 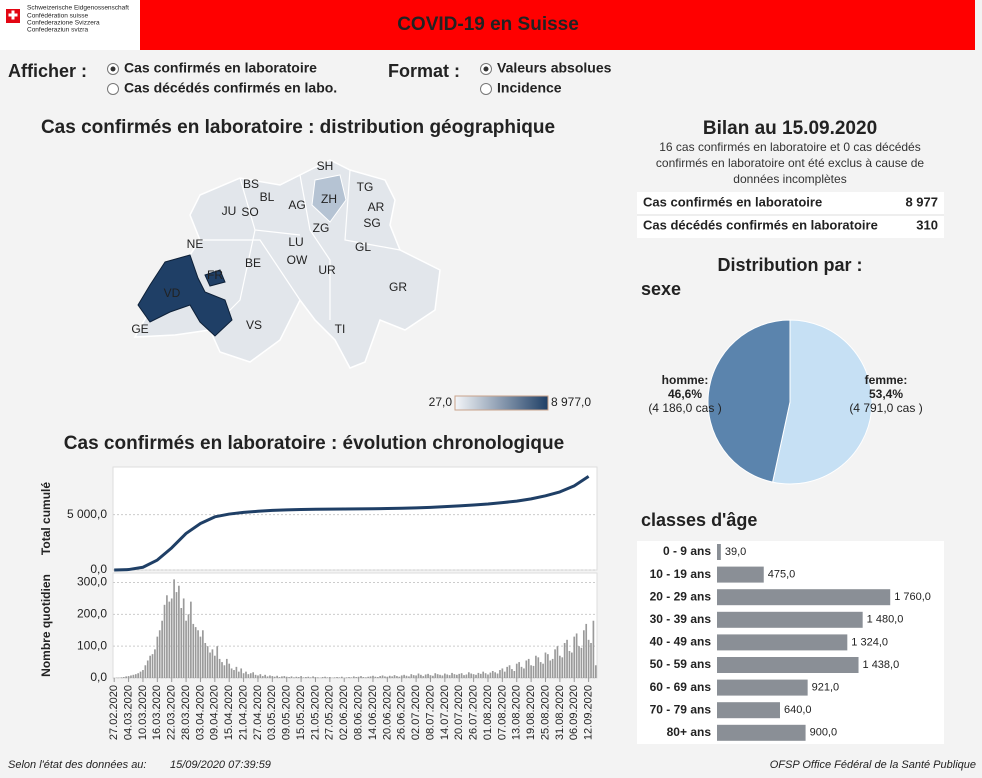 What do you see at coordinates (267, 197) in the screenshot?
I see `canton-label: BL` at bounding box center [267, 197].